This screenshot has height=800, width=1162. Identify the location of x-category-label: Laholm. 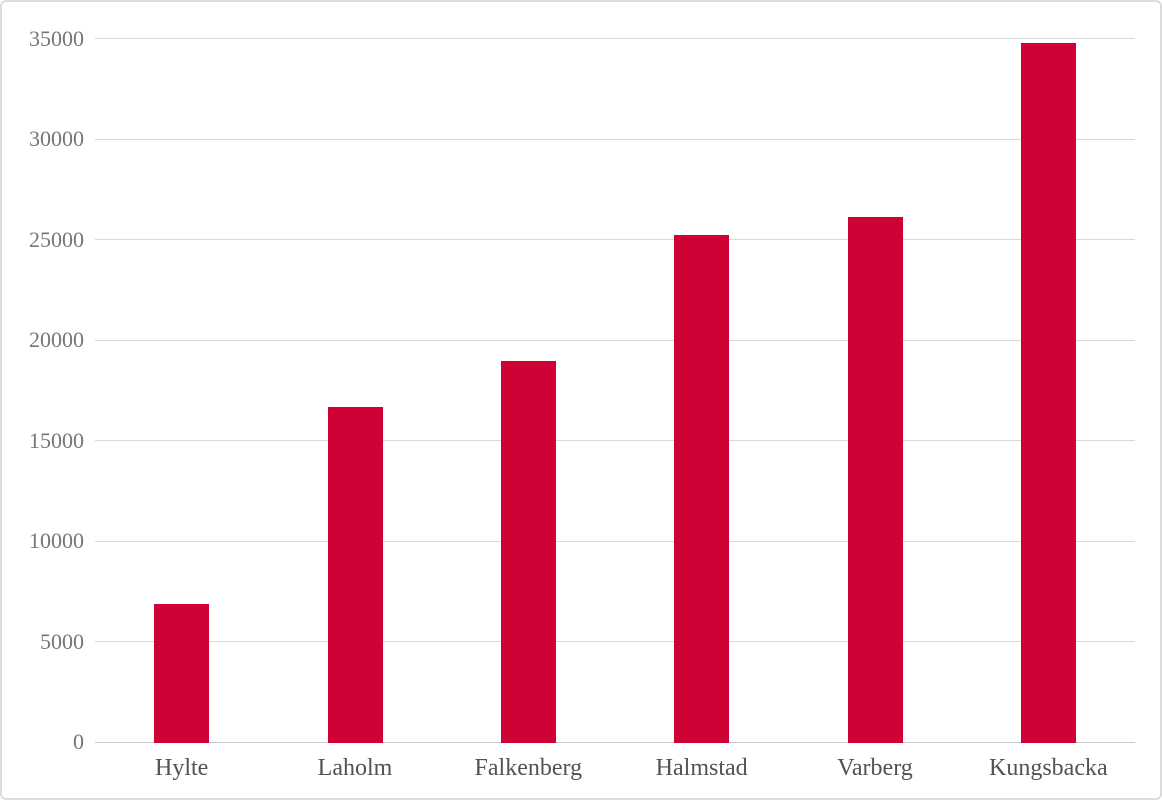
(355, 768).